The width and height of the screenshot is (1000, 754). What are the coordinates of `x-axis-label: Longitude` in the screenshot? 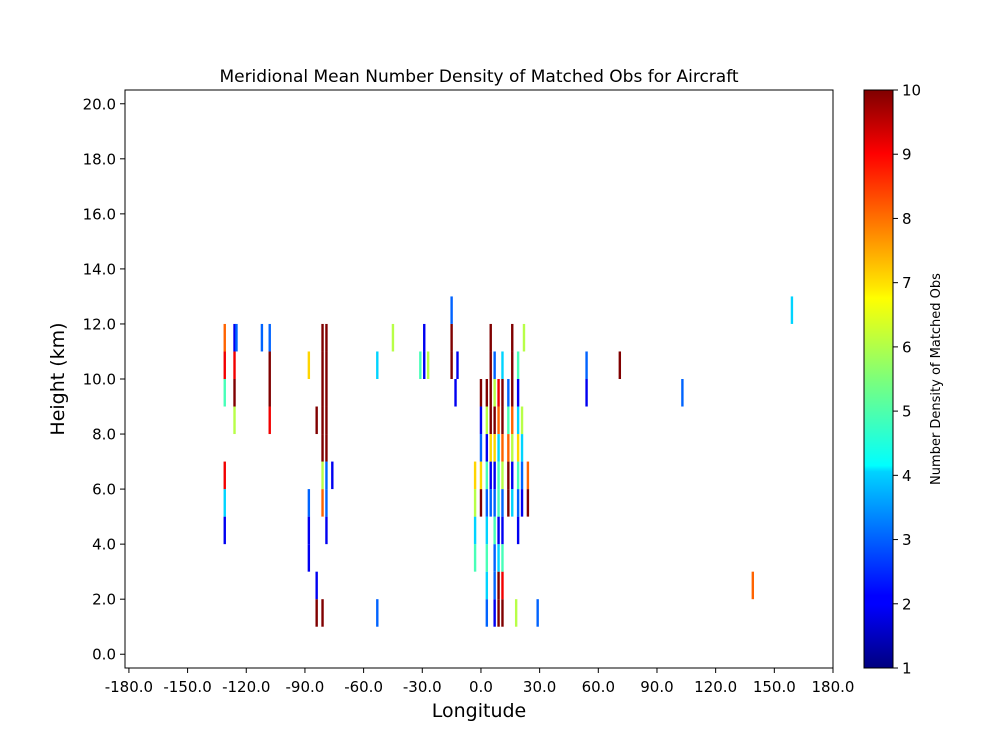 It's located at (479, 711).